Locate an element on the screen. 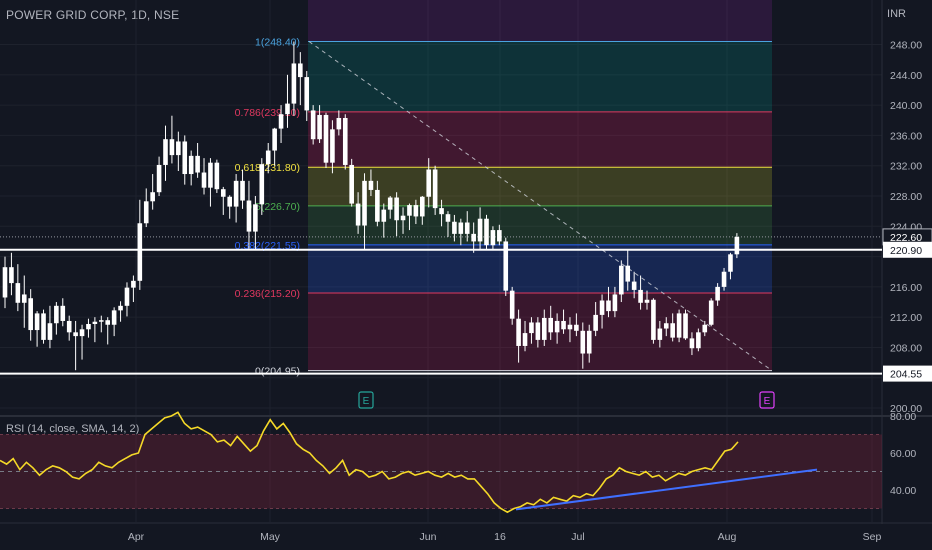 The width and height of the screenshot is (932, 550). currency-label: INR is located at coordinates (896, 14).